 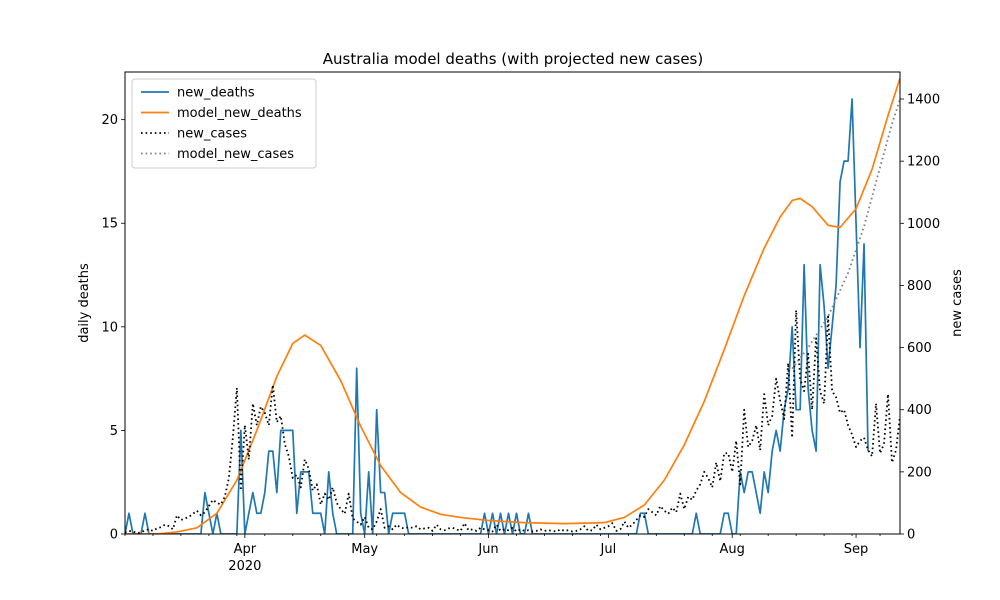 I want to click on y-right-tick-label: 1200, so click(x=923, y=162).